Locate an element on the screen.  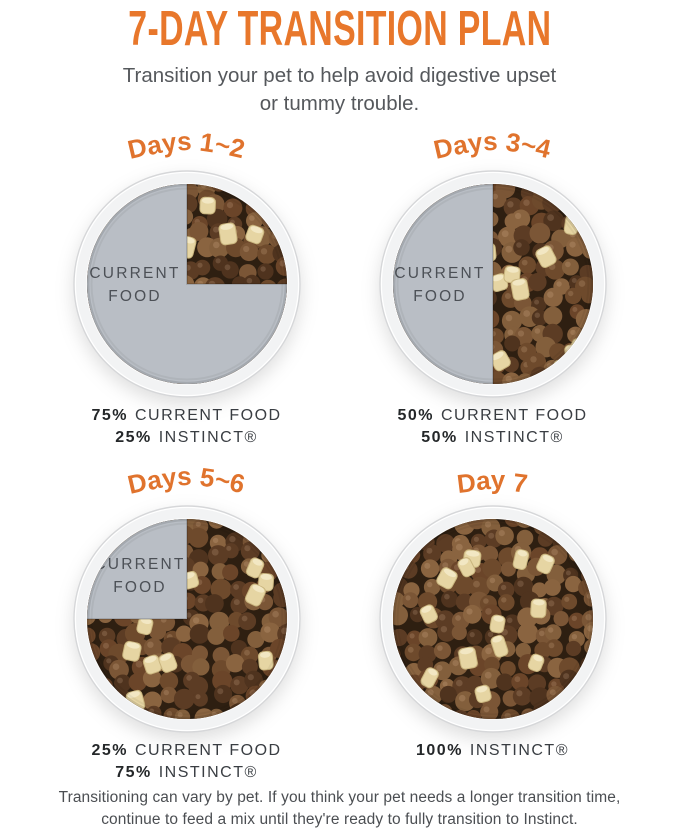
mix-caption-days-1-2: 75% CURRENT FOOD 25% INSTINCT® is located at coordinates (186, 427).